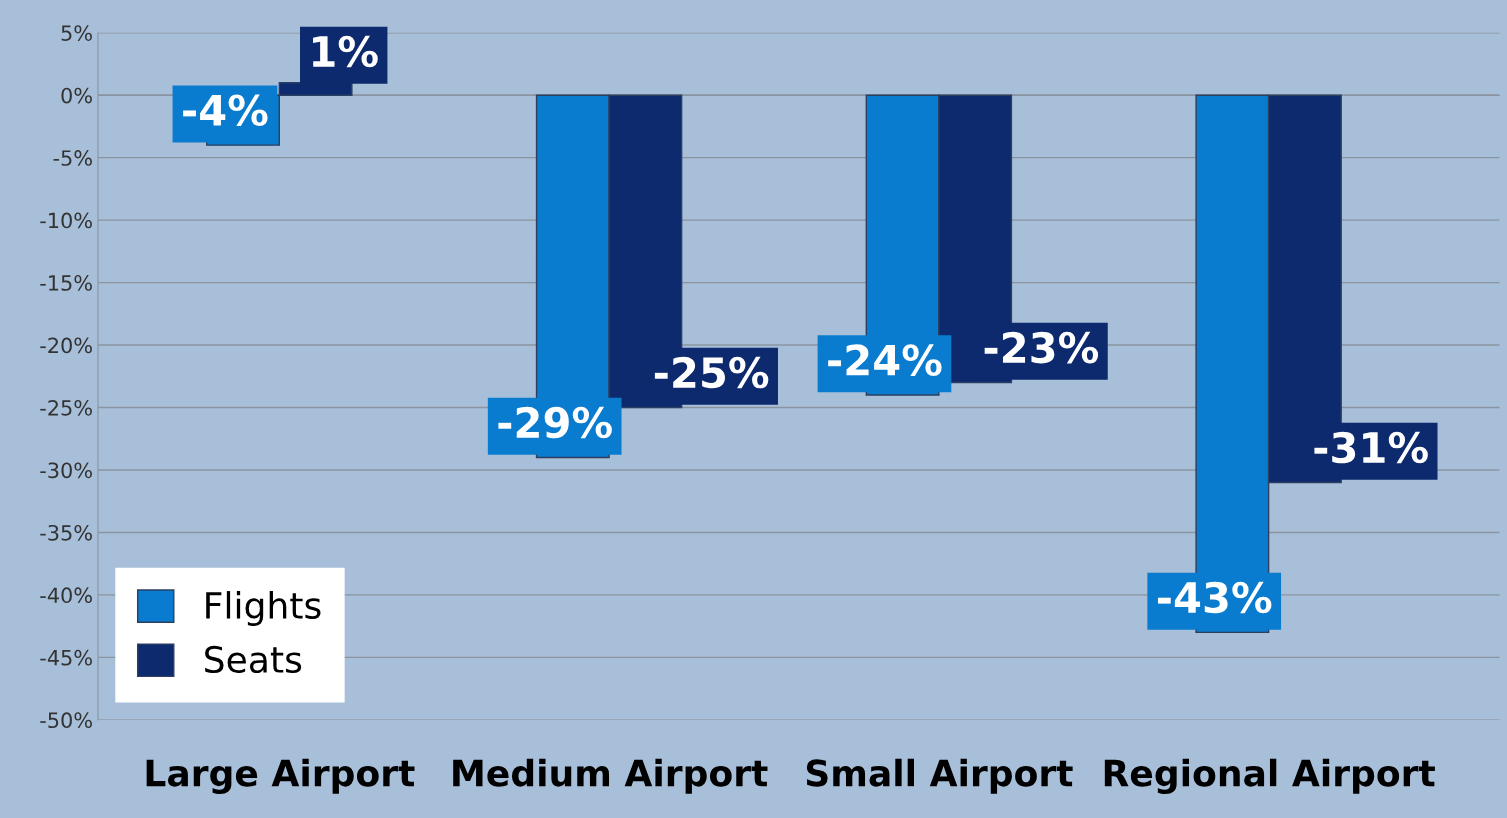  Describe the element at coordinates (939, 776) in the screenshot. I see `x-tick-label: Small Airport` at that location.